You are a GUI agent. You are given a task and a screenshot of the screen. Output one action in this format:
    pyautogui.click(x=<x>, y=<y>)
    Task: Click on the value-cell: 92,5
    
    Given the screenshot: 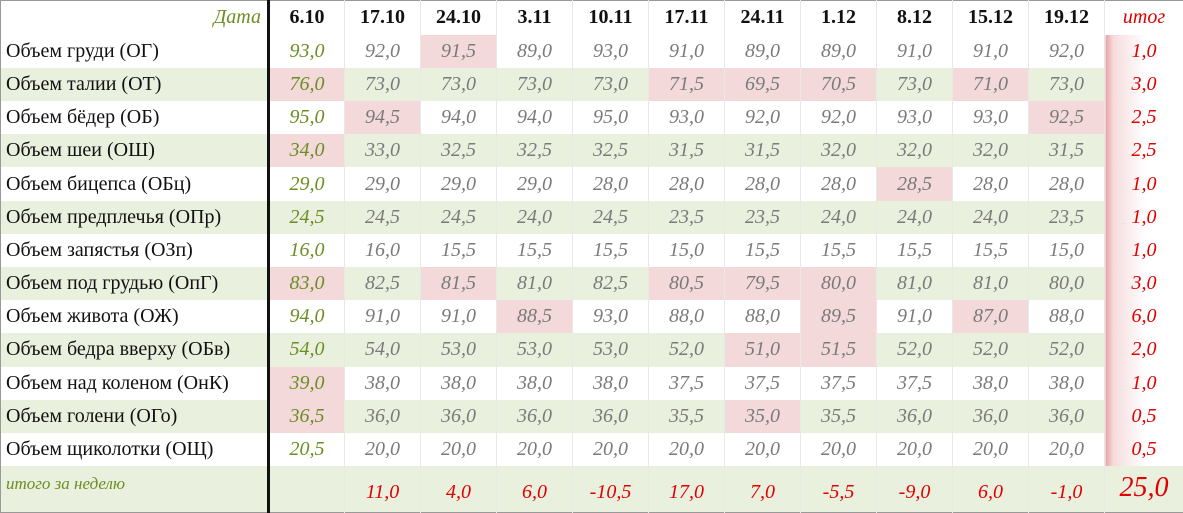 What is the action you would take?
    pyautogui.click(x=1066, y=118)
    